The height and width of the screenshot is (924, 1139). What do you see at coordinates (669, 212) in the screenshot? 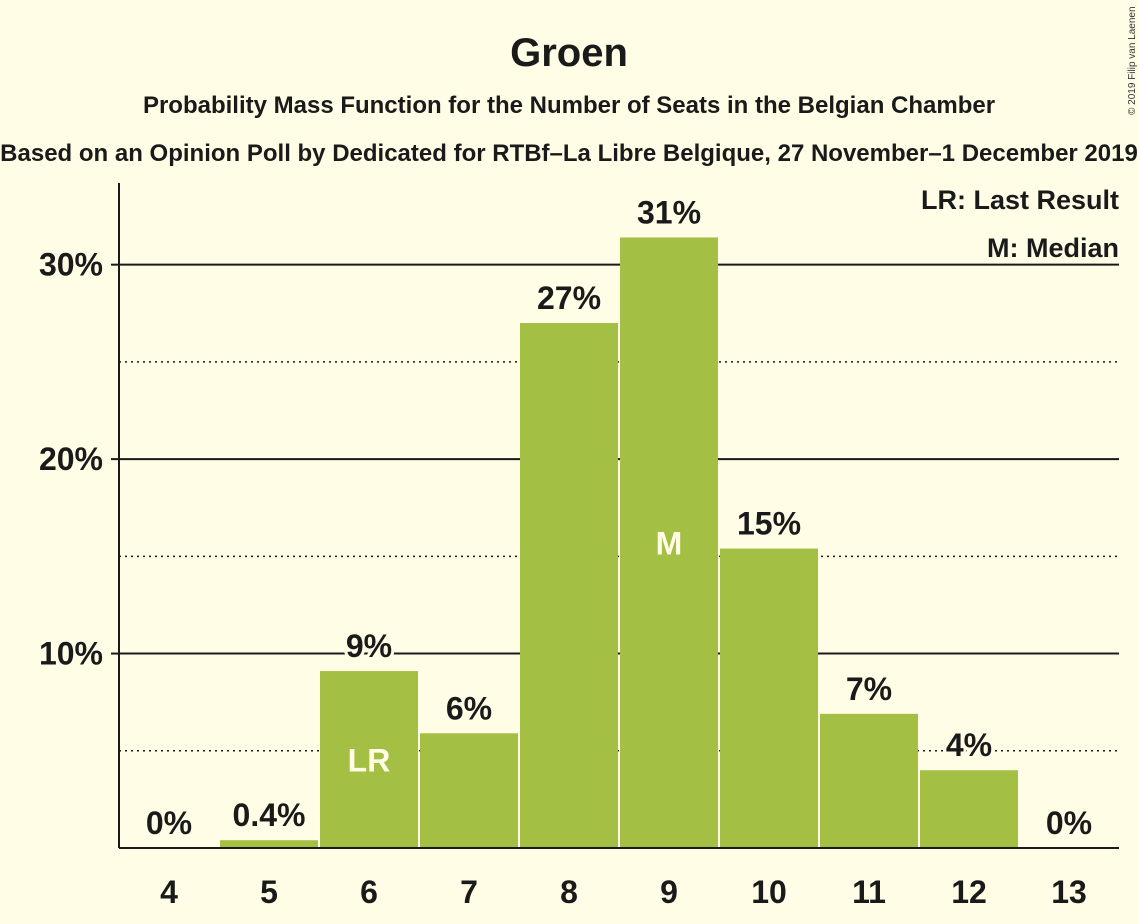
I see `bar-value-label: 31%` at bounding box center [669, 212].